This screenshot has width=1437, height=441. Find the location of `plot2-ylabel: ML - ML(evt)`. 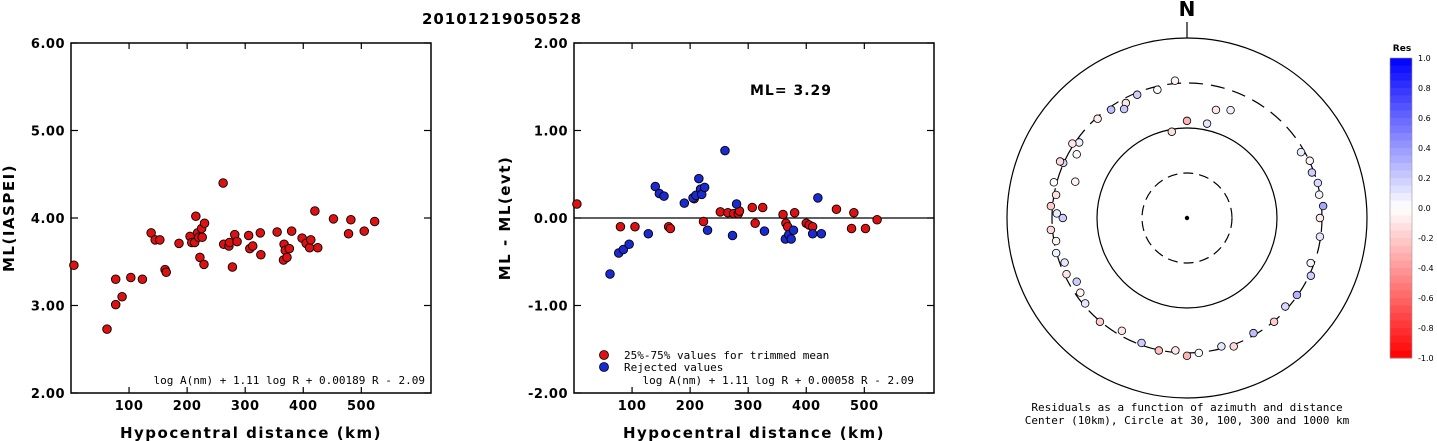

plot2-ylabel: ML - ML(evt) is located at coordinates (505, 218).